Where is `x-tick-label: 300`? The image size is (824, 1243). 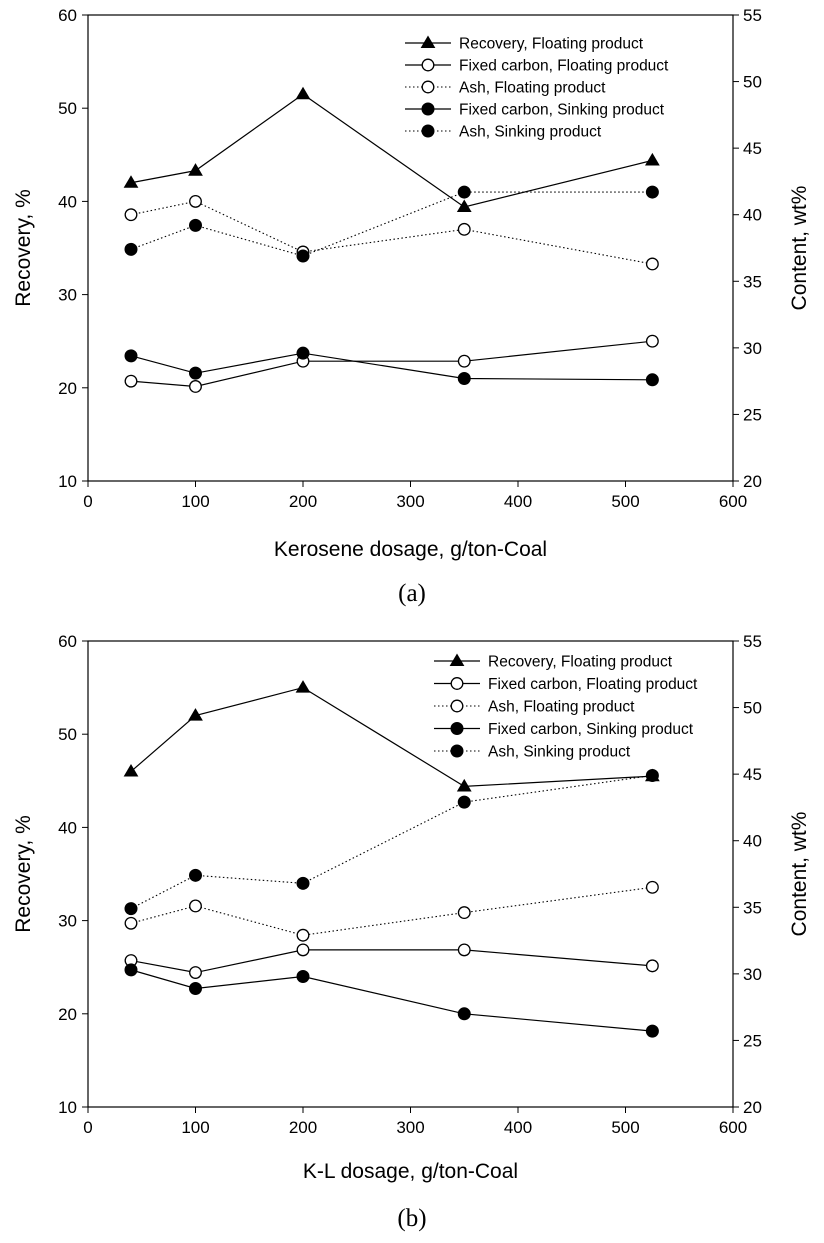 x-tick-label: 300 is located at coordinates (410, 501).